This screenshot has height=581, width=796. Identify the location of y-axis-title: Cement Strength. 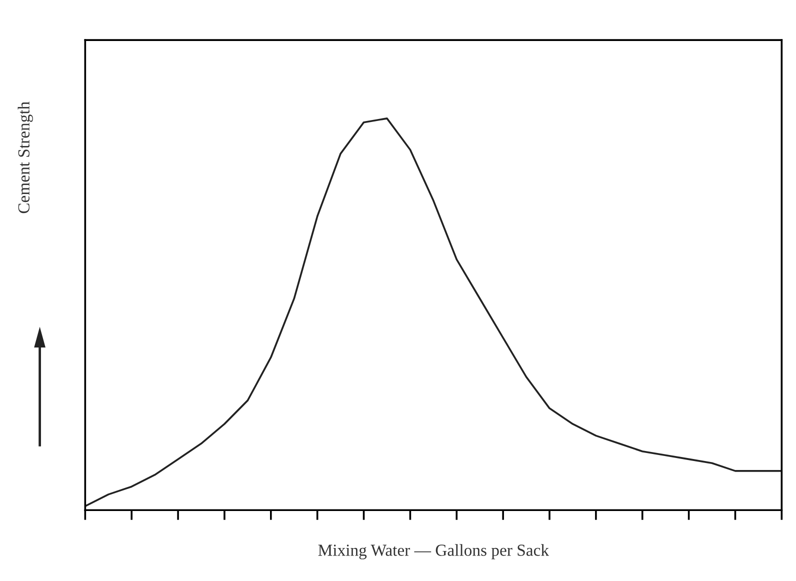
(25, 158).